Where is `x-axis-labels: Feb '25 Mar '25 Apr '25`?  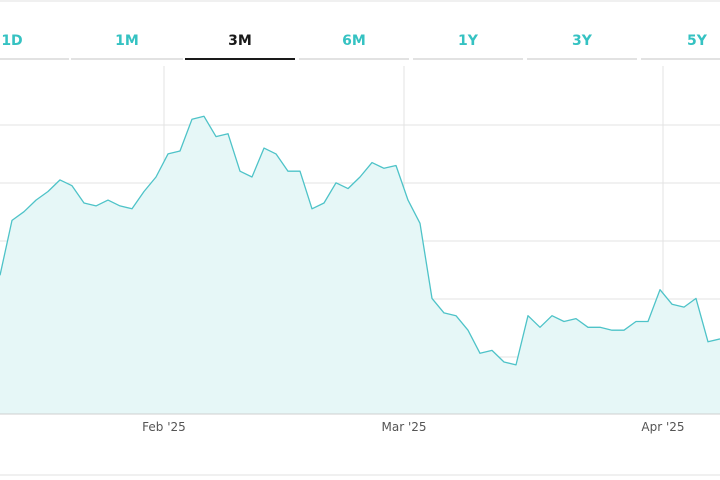
x-axis-labels: Feb '25 Mar '25 Apr '25 is located at coordinates (413, 427).